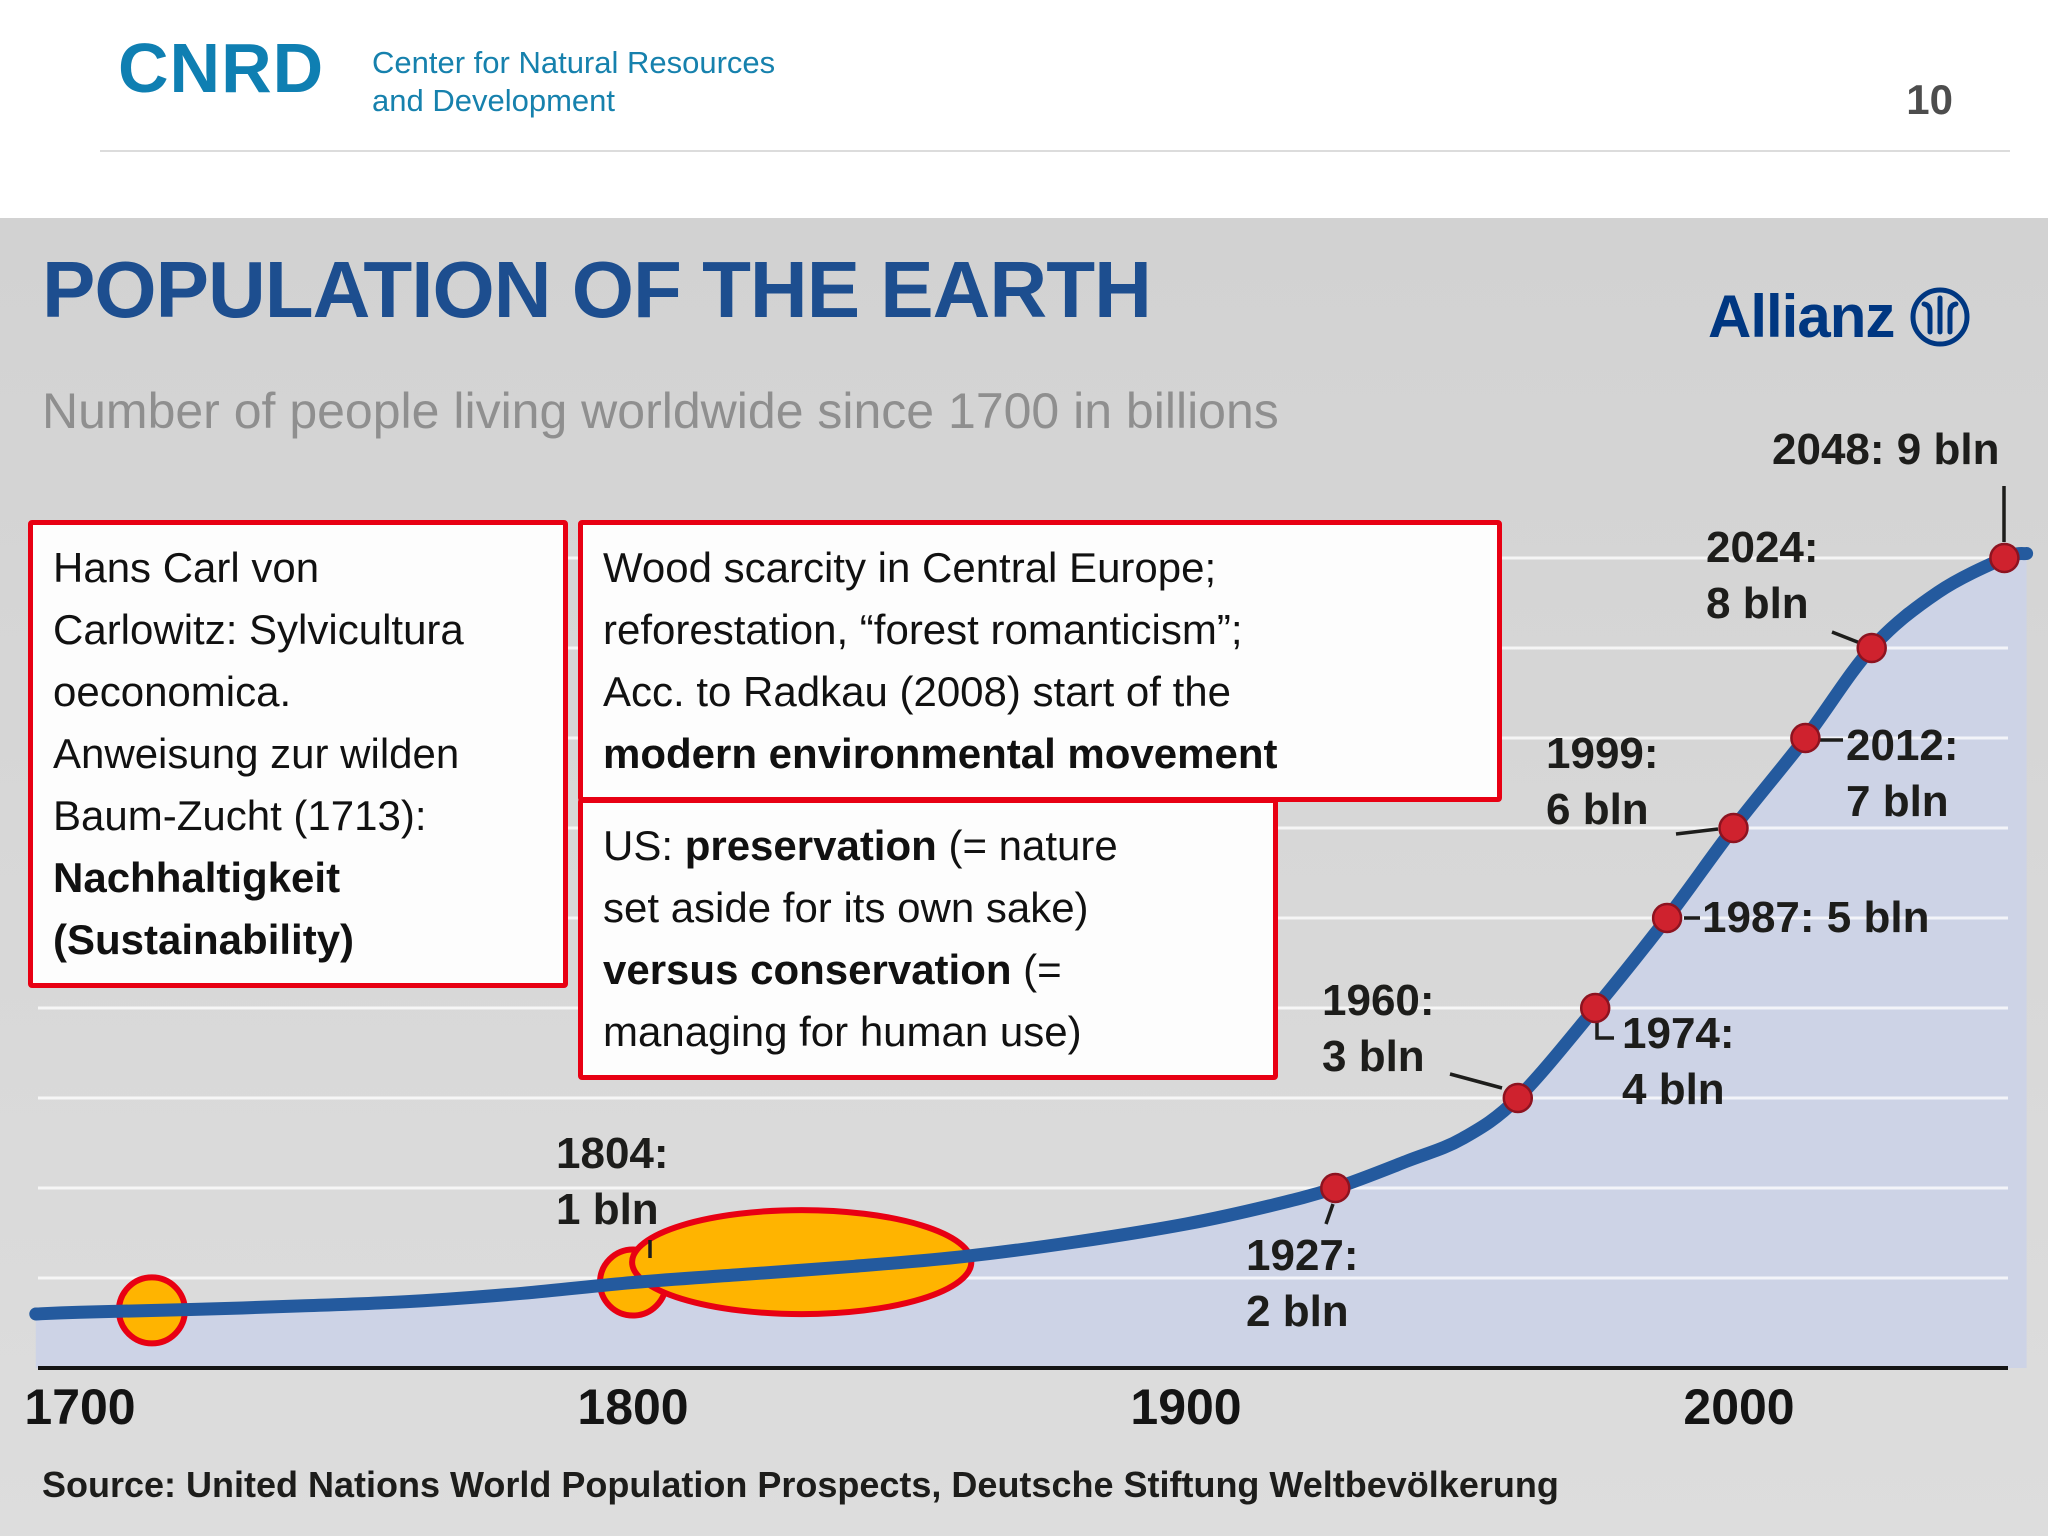  What do you see at coordinates (807, 969) in the screenshot?
I see `annotation-us-b2: versus conservation` at bounding box center [807, 969].